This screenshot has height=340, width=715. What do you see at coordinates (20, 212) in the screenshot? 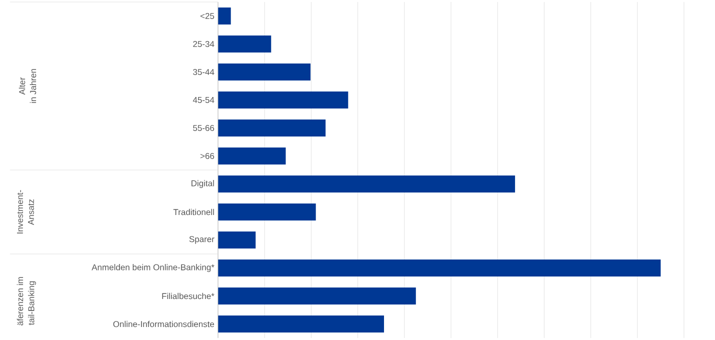
I see `text: Investment-` at bounding box center [20, 212].